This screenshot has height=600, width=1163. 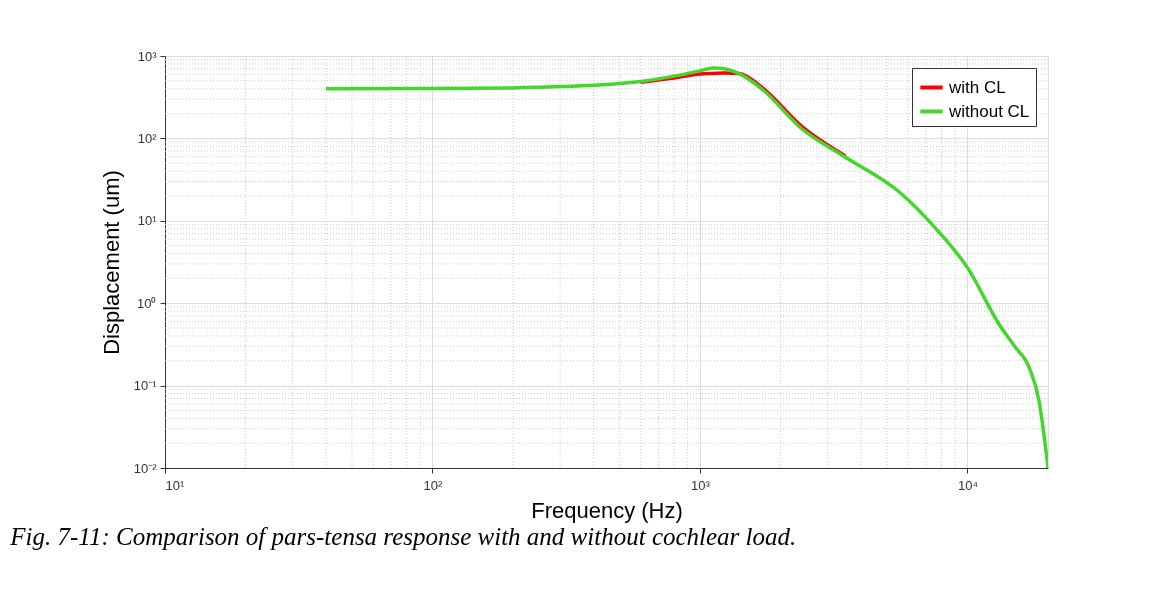 I want to click on legend-label: with CL, so click(x=977, y=87).